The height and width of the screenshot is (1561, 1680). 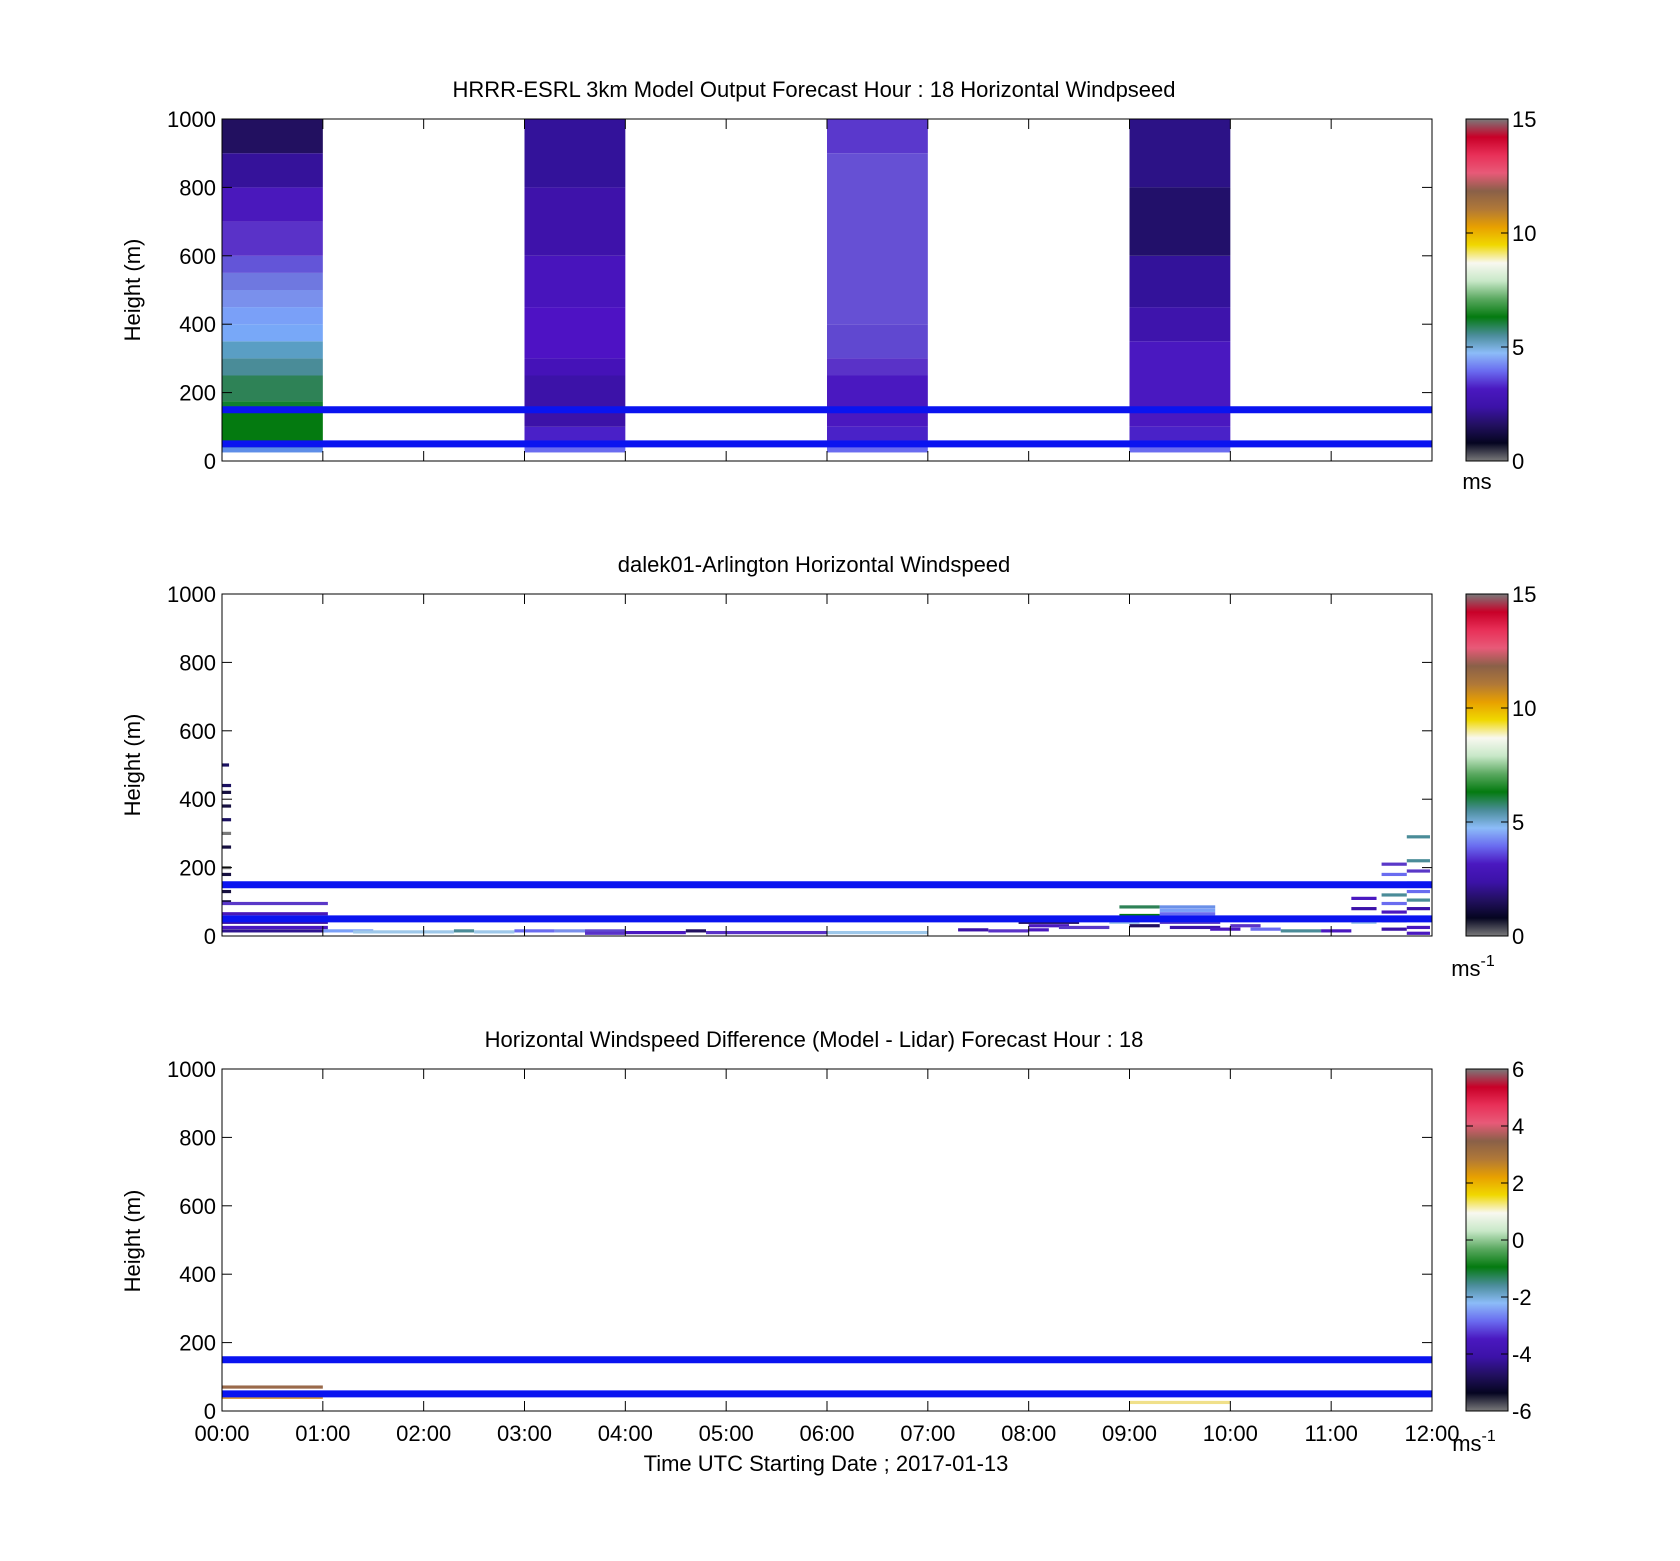 I want to click on colorbar-unit: ms, so click(x=1476, y=481).